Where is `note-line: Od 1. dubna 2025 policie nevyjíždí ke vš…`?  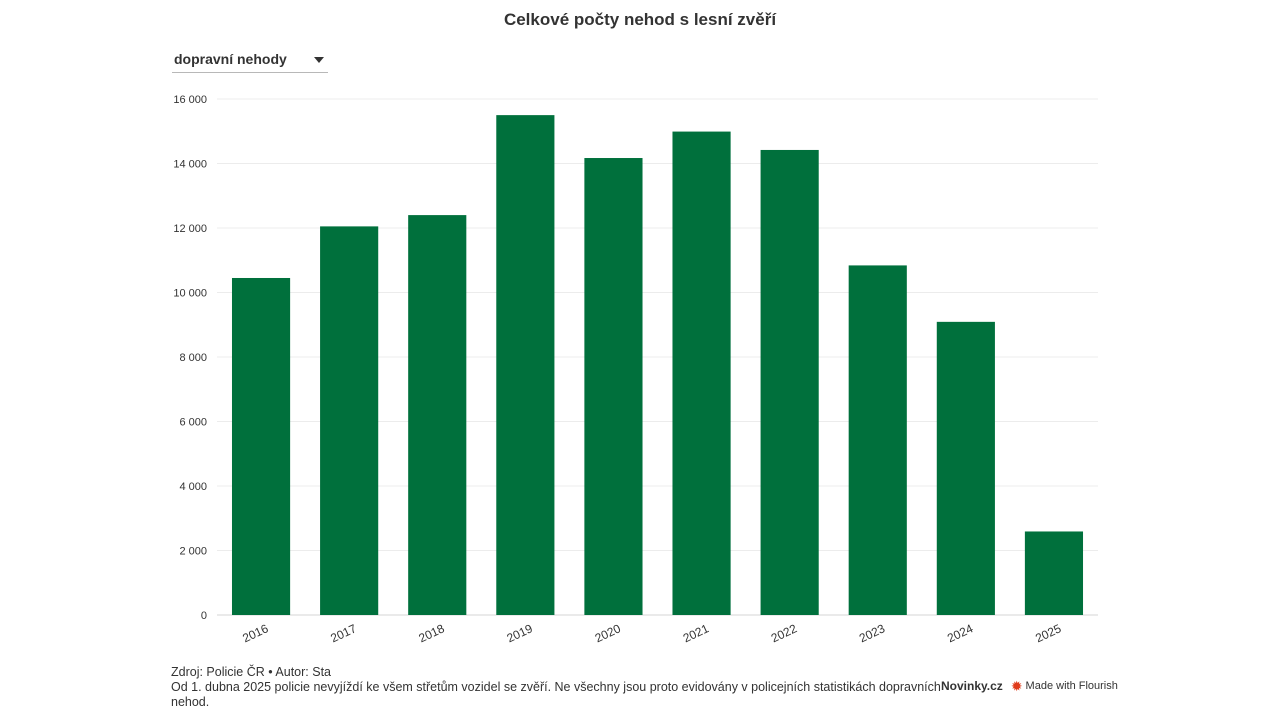
note-line: Od 1. dubna 2025 policie nevyjíždí ke vš… is located at coordinates (556, 694).